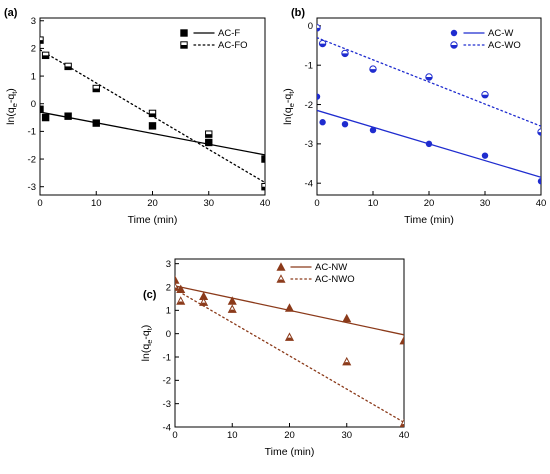 The height and width of the screenshot is (474, 550). Describe the element at coordinates (281, 281) in the screenshot. I see `legend-marker-AC-NWO-fill` at that location.